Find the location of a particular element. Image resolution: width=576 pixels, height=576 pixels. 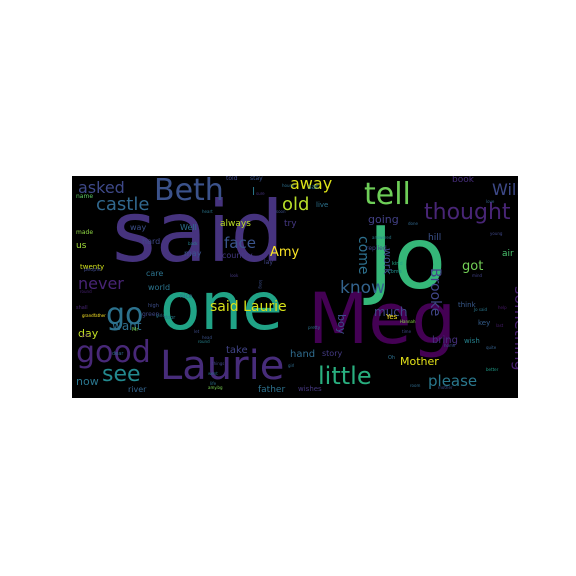

word-cloud-word: high is located at coordinates (153, 306).